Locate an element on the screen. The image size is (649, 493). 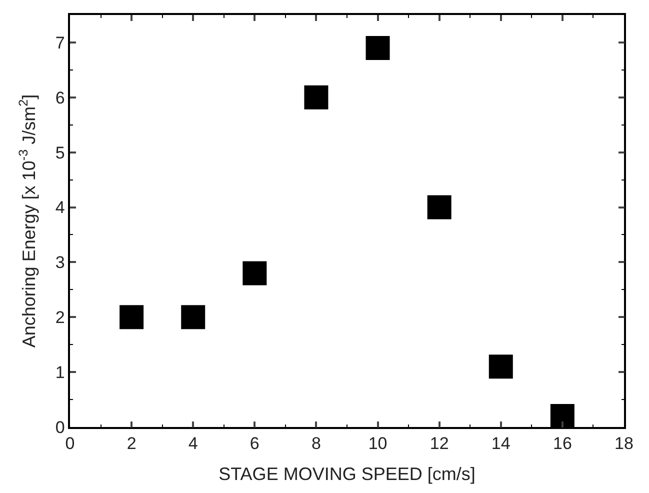
y-tick-label: 0 is located at coordinates (60, 427).